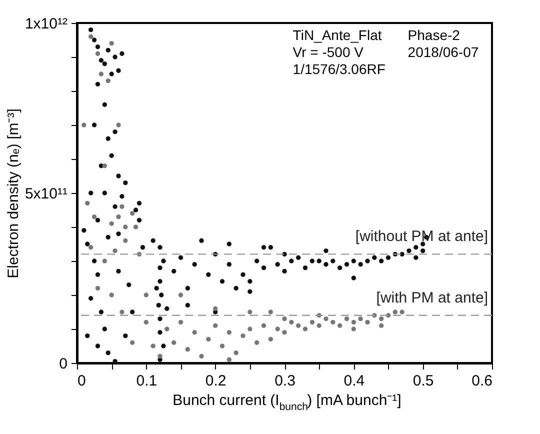 This screenshot has height=434, width=540. Describe the element at coordinates (215, 381) in the screenshot. I see `x-tick-label: 0.2` at that location.